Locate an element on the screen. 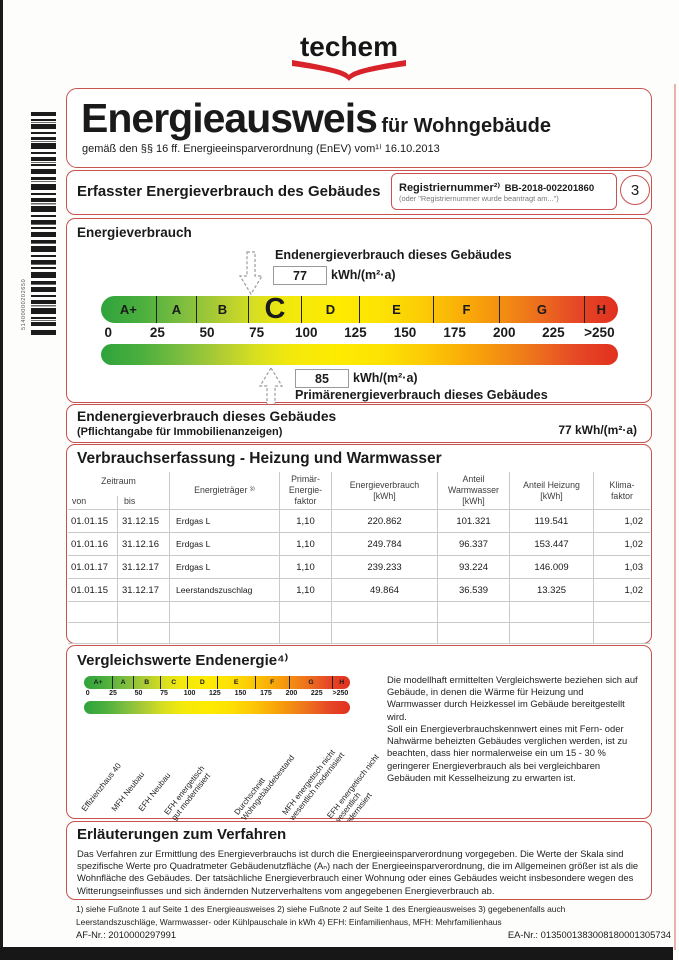 This screenshot has width=679, height=960. explanation-heading: Erläuterungen zum Verfahren is located at coordinates (182, 834).